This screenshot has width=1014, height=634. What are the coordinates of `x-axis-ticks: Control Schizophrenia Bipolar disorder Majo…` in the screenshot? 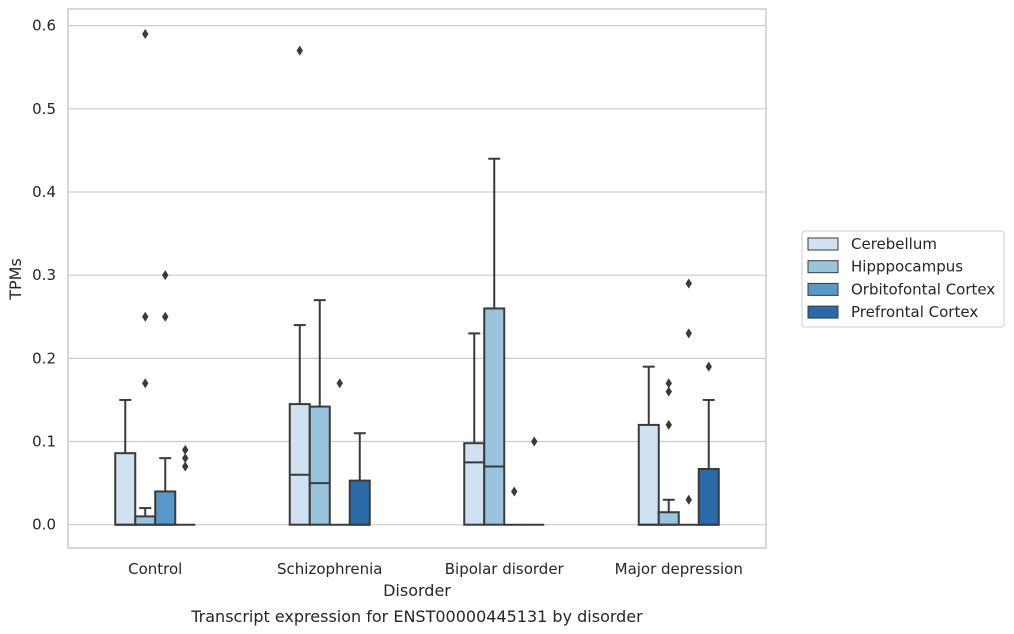 It's located at (435, 569).